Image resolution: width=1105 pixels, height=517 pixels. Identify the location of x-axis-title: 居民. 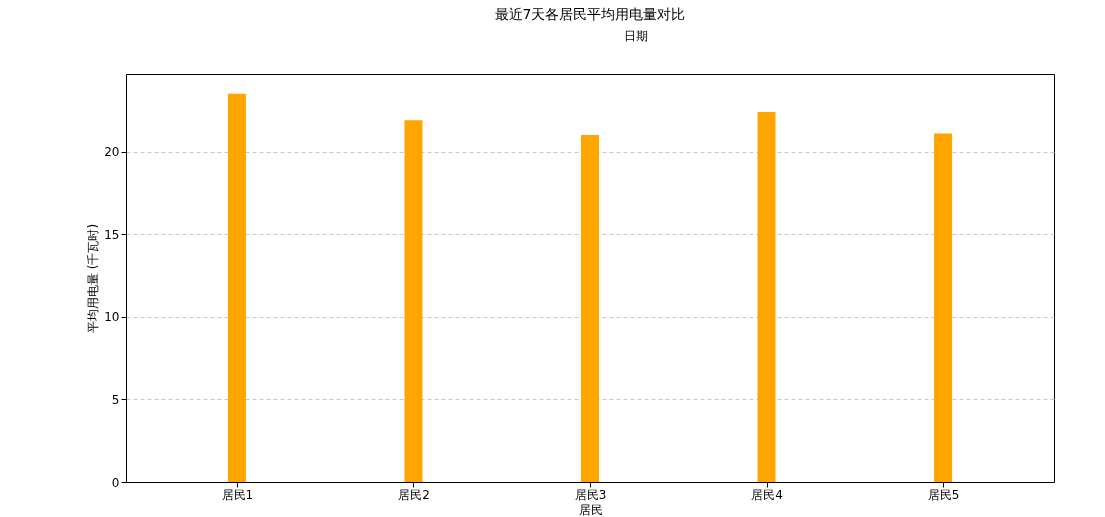
(590, 509).